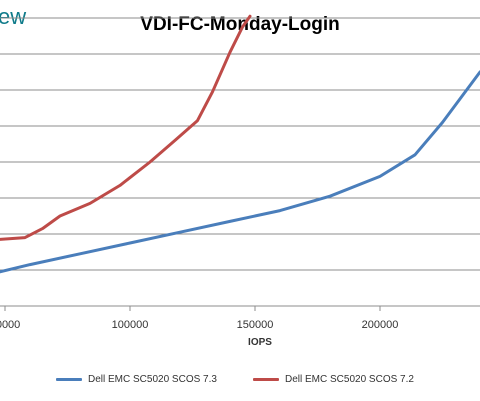  I want to click on chart-title: VDI-FC-Monday-Login, so click(240, 24).